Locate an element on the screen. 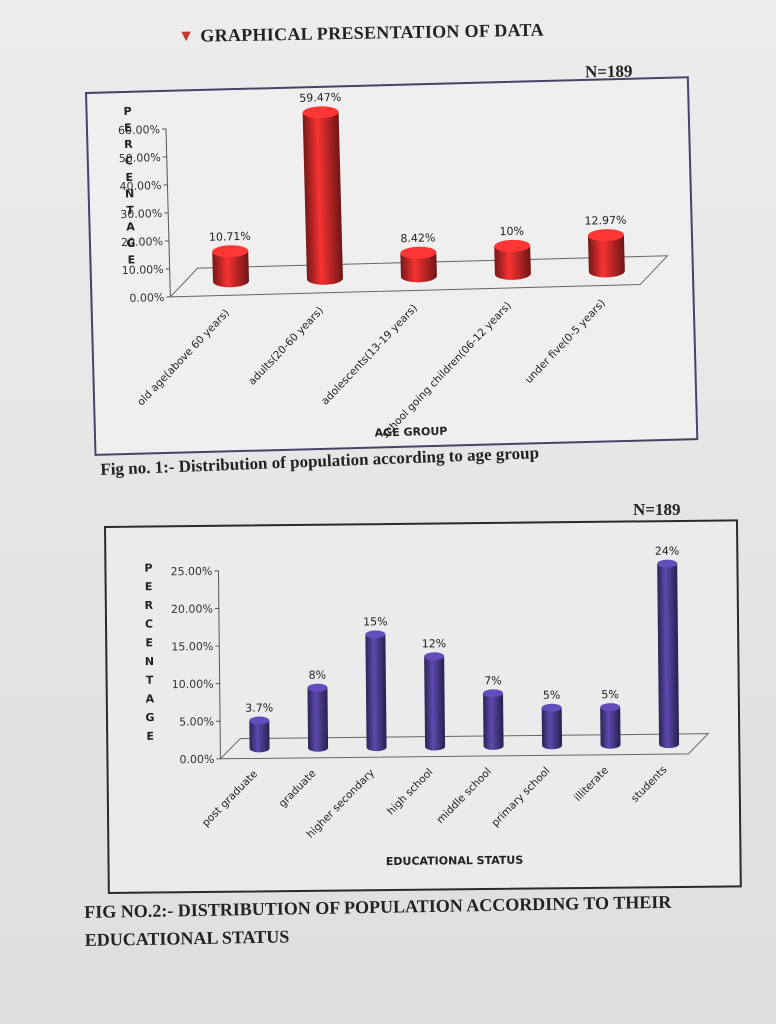 This screenshot has width=776, height=1024. category-label: high school is located at coordinates (410, 791).